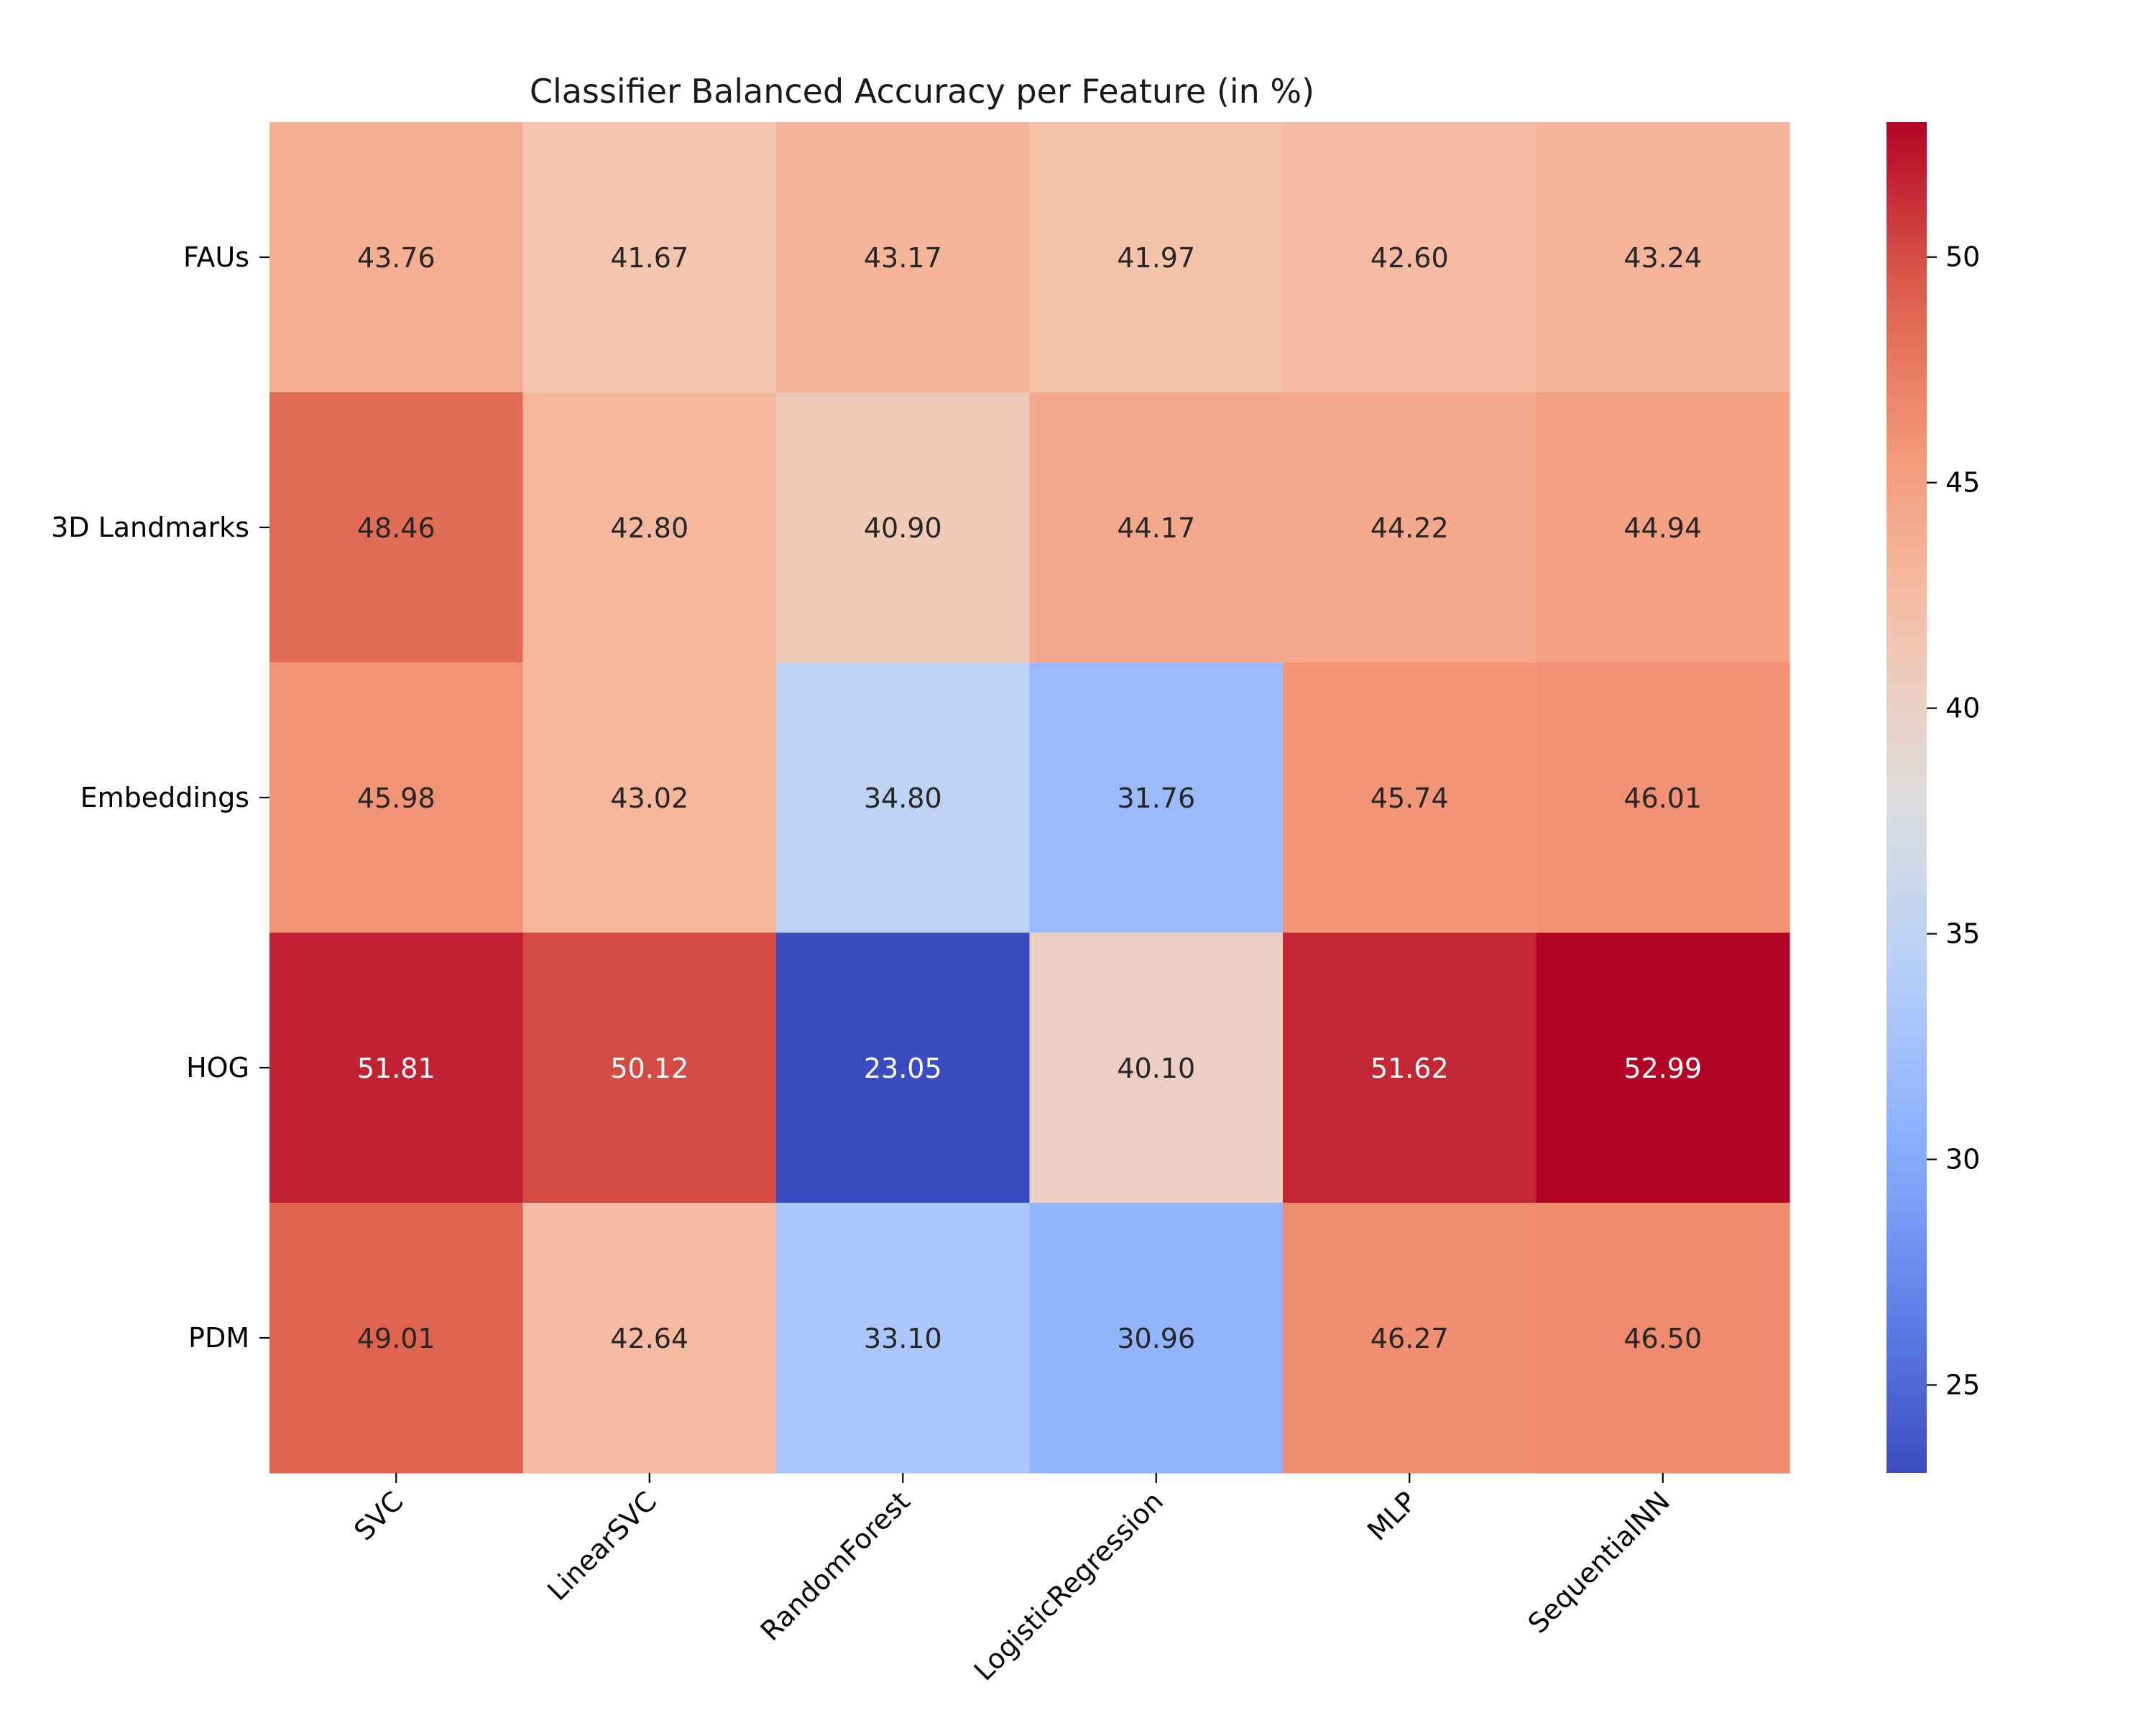 The height and width of the screenshot is (1728, 2156). I want to click on cell-value-label: 44.17, so click(1156, 528).